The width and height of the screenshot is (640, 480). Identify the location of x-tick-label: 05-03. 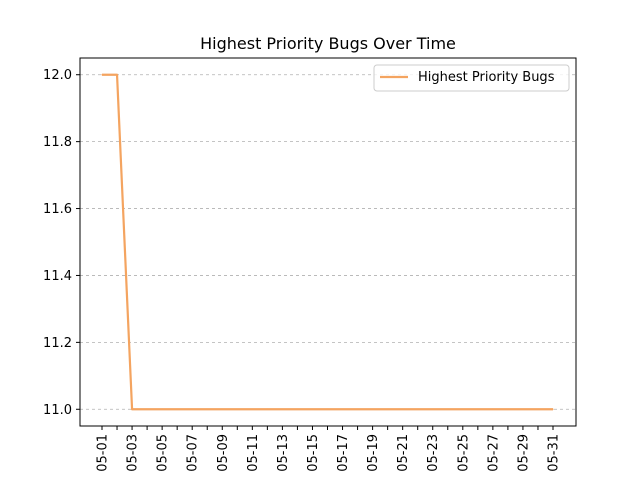
(133, 453).